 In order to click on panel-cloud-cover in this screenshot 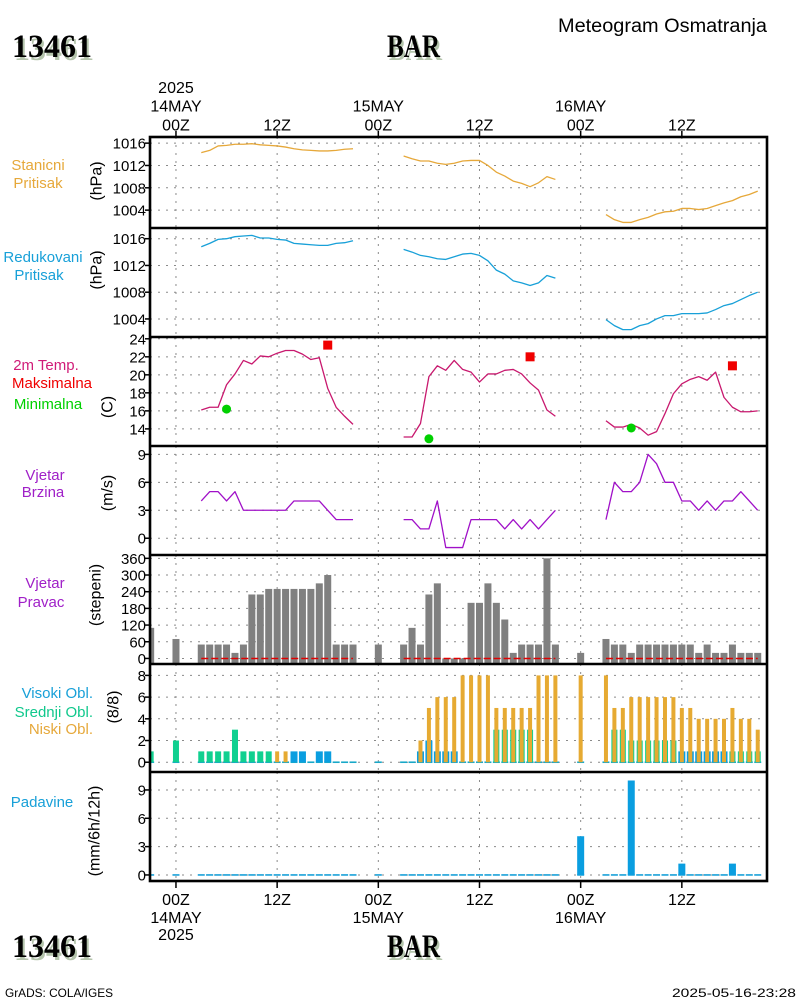, I will do `click(458, 718)`.